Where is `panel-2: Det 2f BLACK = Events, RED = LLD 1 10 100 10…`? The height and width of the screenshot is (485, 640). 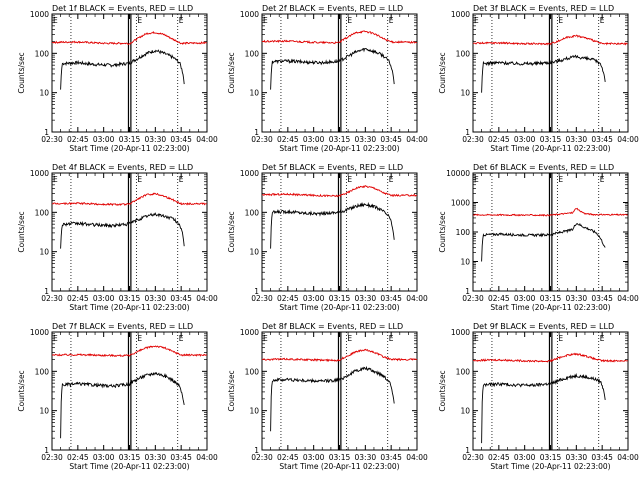
panel-2: Det 2f BLACK = Events, RED = LLD 1 10 100 10… is located at coordinates (327, 78).